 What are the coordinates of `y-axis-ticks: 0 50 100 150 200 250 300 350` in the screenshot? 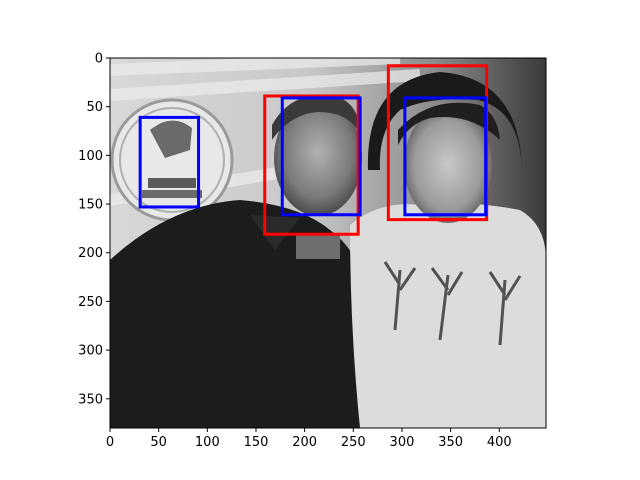 It's located at (94, 229).